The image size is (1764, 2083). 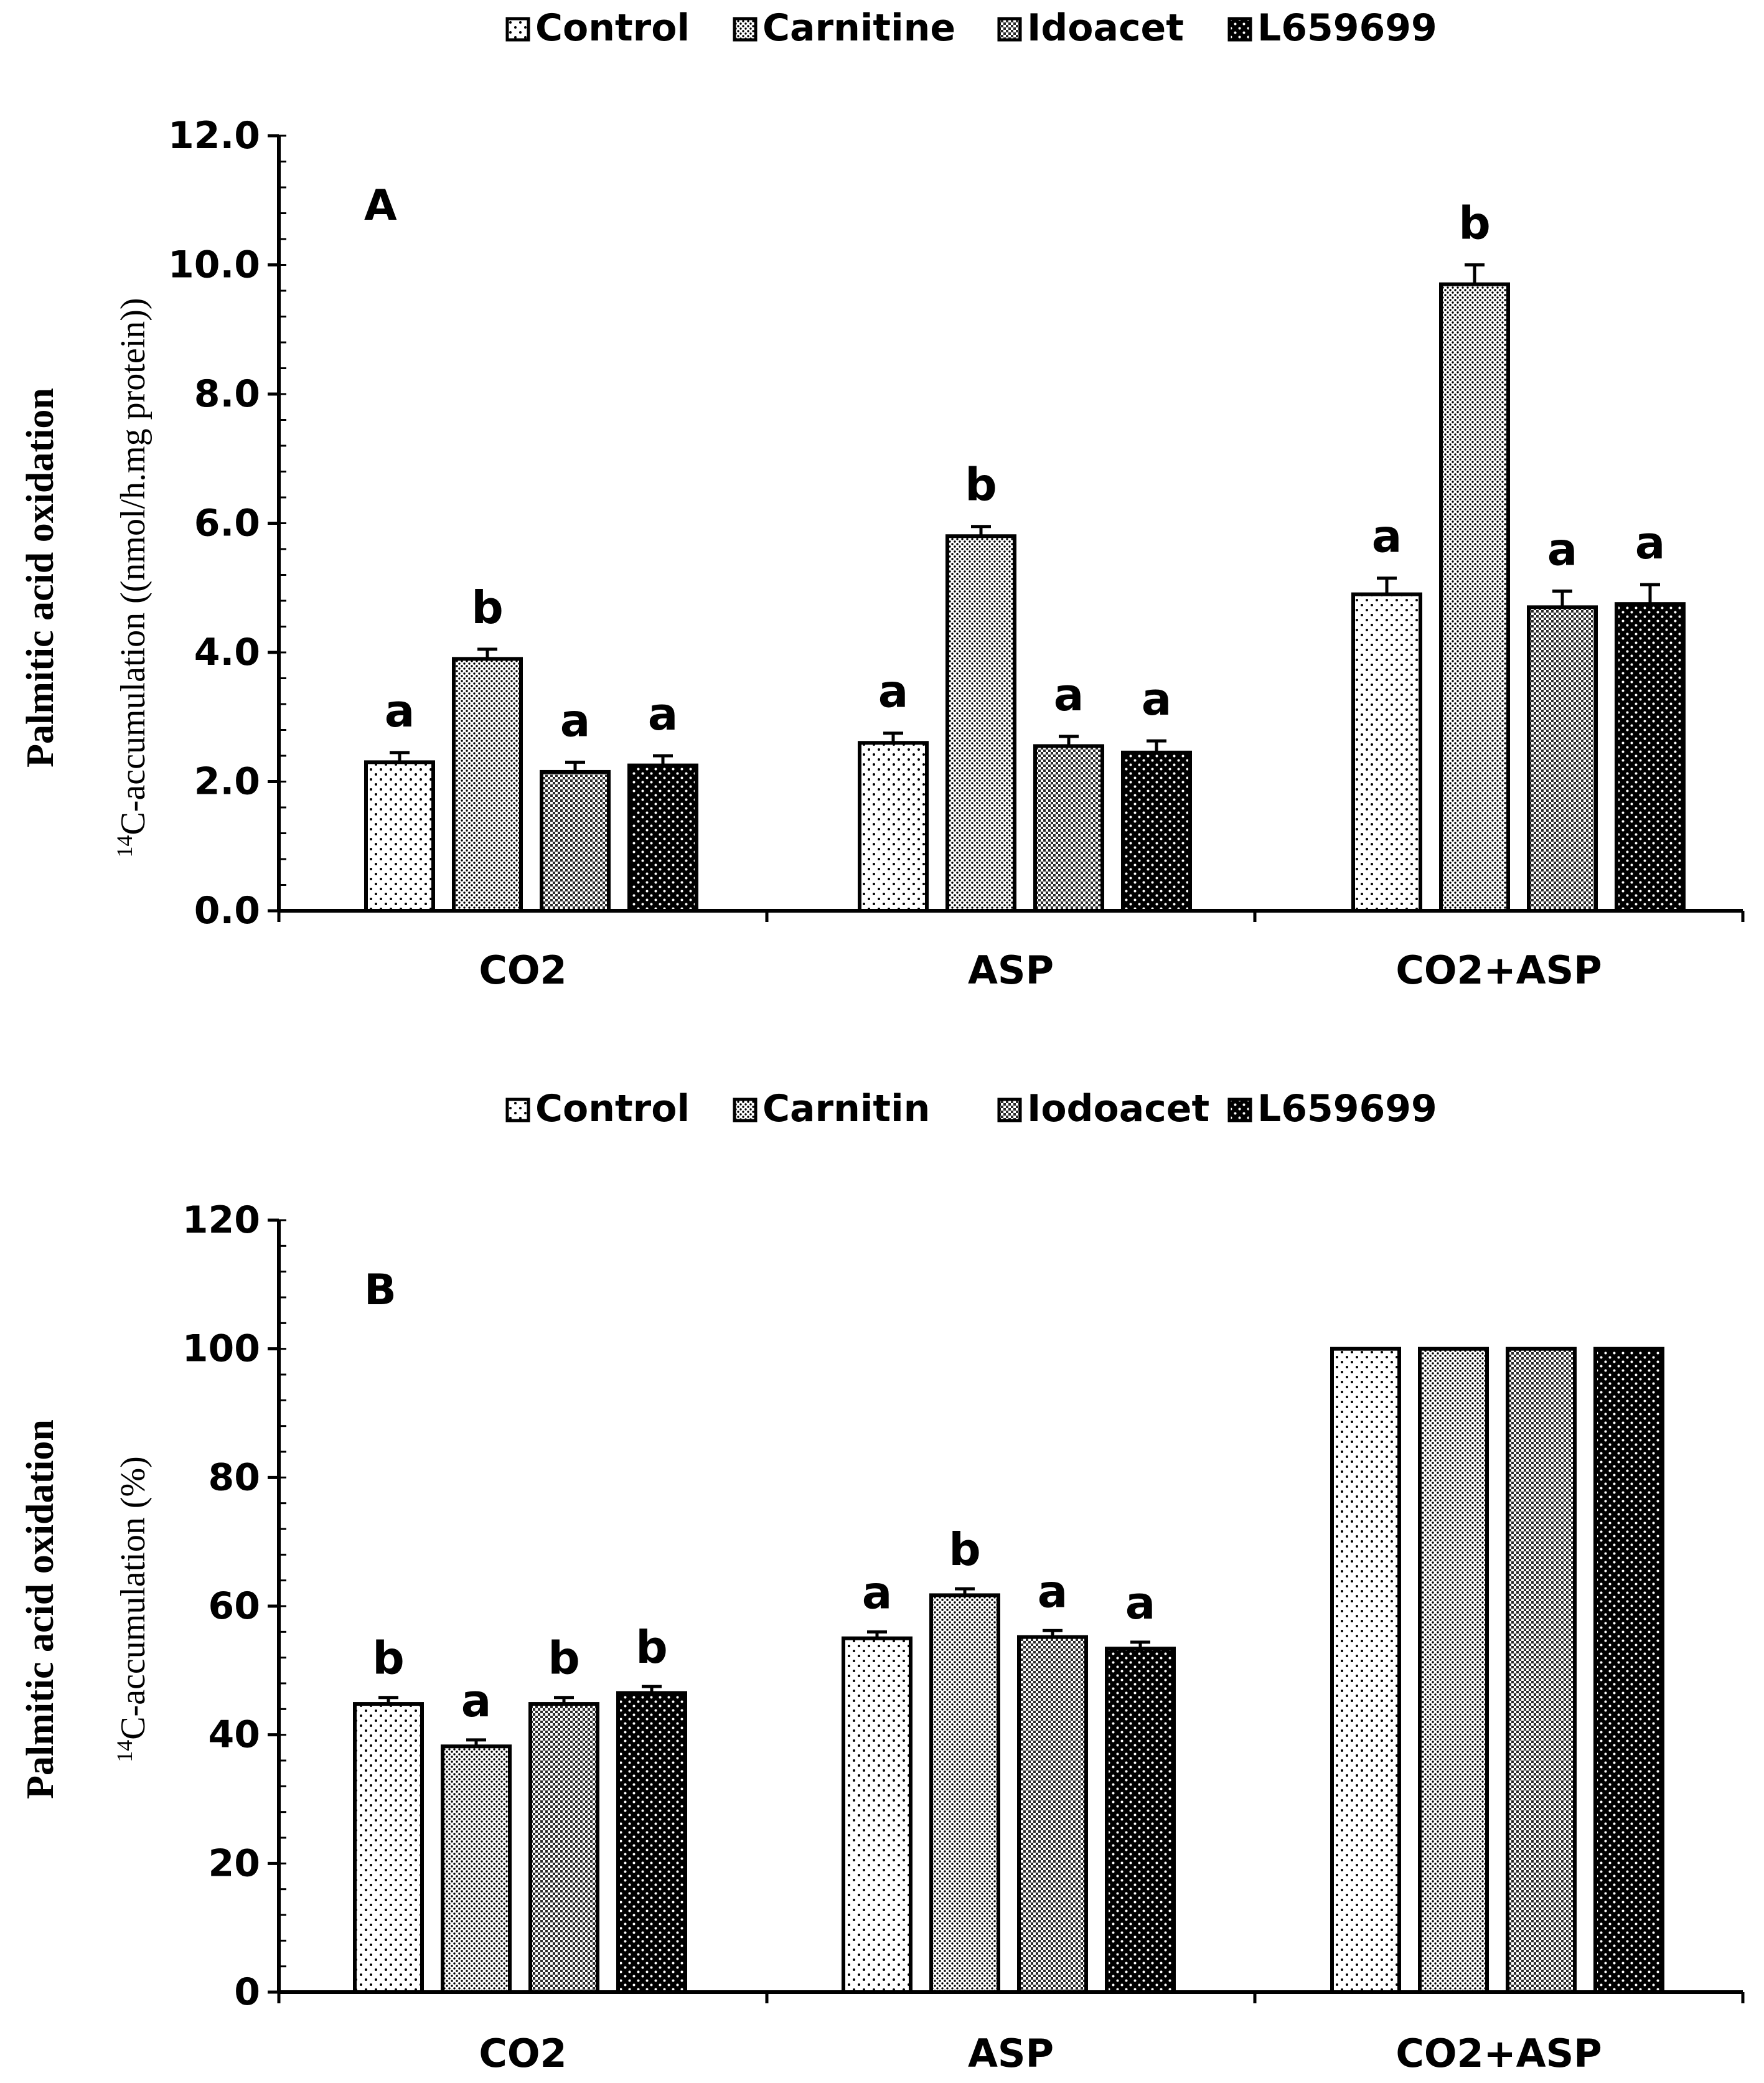 What do you see at coordinates (964, 1793) in the screenshot?
I see `bar-carnitin-asp` at bounding box center [964, 1793].